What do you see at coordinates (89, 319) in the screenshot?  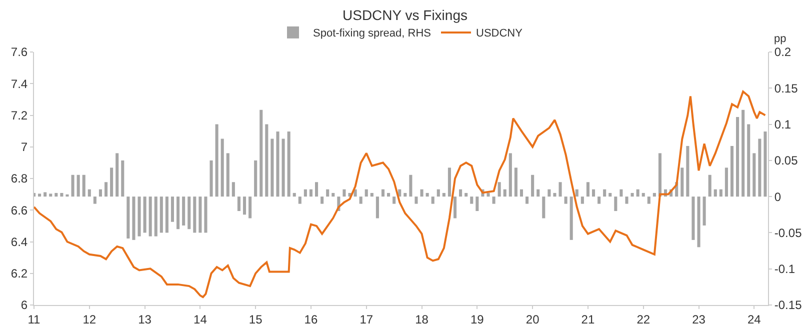 I see `x-tick-label: 12` at bounding box center [89, 319].